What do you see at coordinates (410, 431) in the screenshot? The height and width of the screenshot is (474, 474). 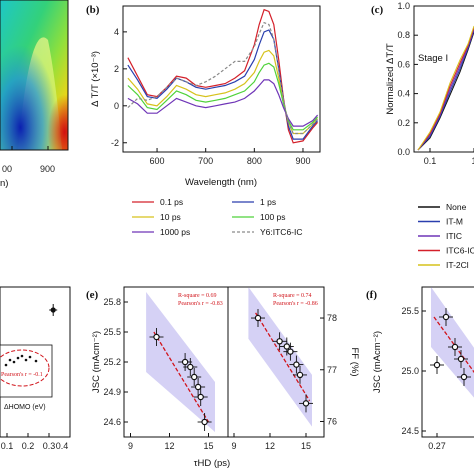 I see `panel-f-ytick-label: 24.5` at bounding box center [410, 431].